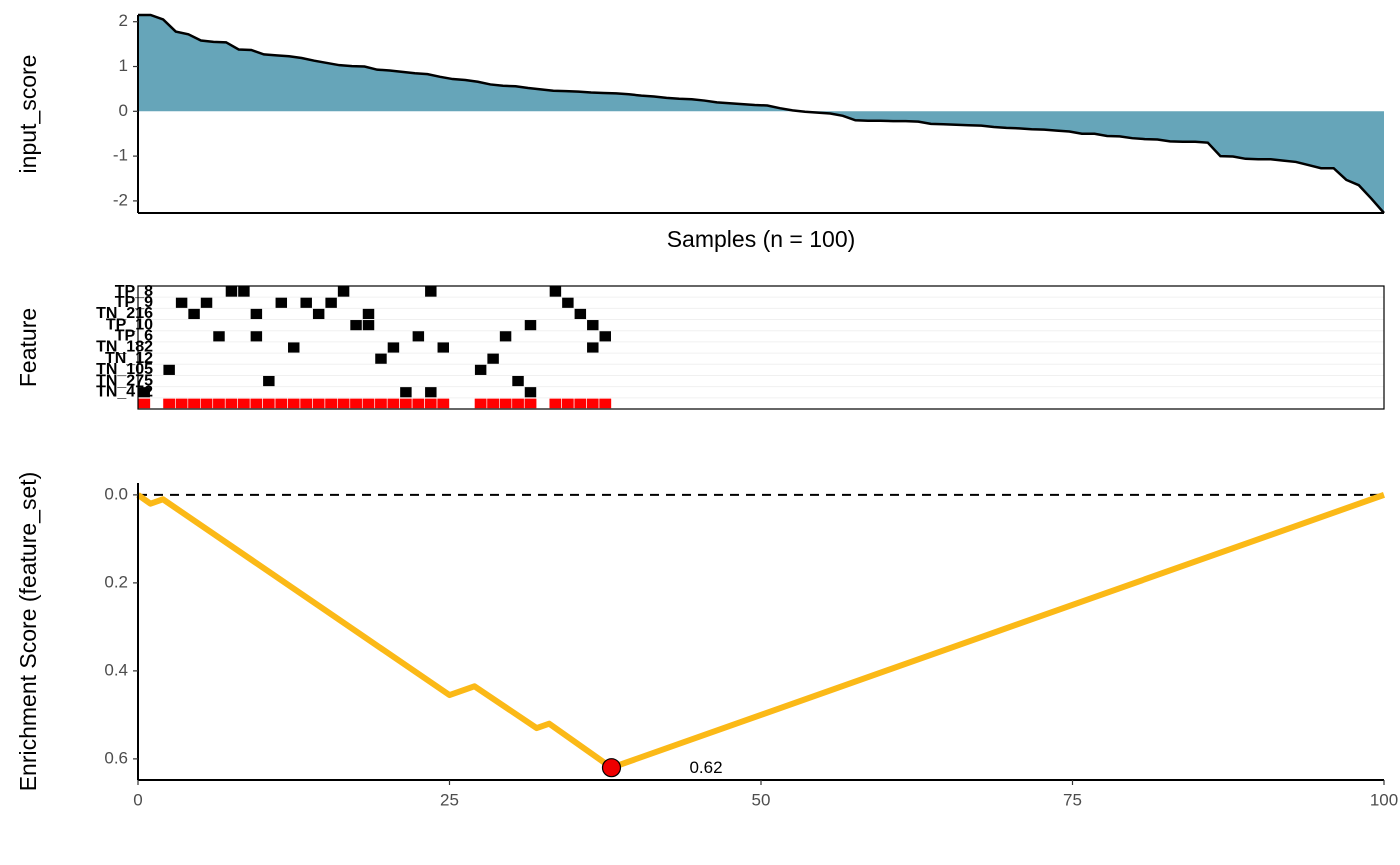 The width and height of the screenshot is (1400, 865). Describe the element at coordinates (134, 302) in the screenshot. I see `feature-label: TP_9` at that location.